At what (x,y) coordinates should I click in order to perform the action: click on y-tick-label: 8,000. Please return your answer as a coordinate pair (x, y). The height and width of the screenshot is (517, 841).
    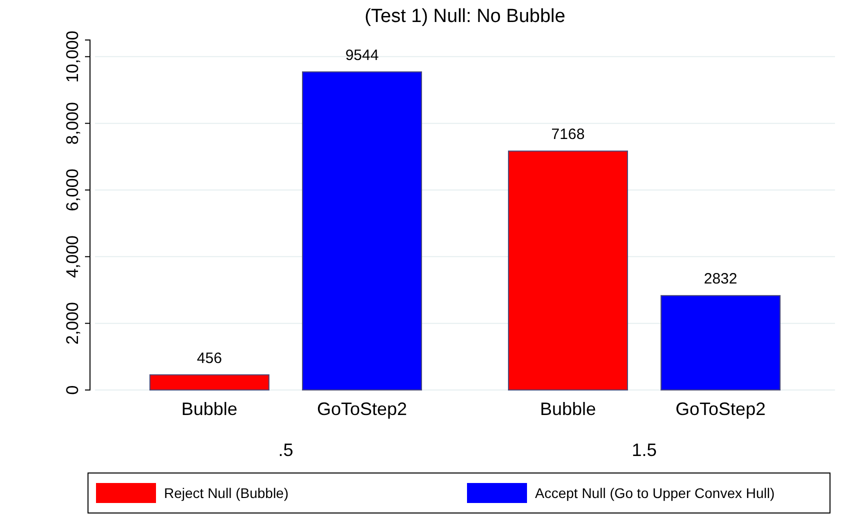
    Looking at the image, I should click on (72, 123).